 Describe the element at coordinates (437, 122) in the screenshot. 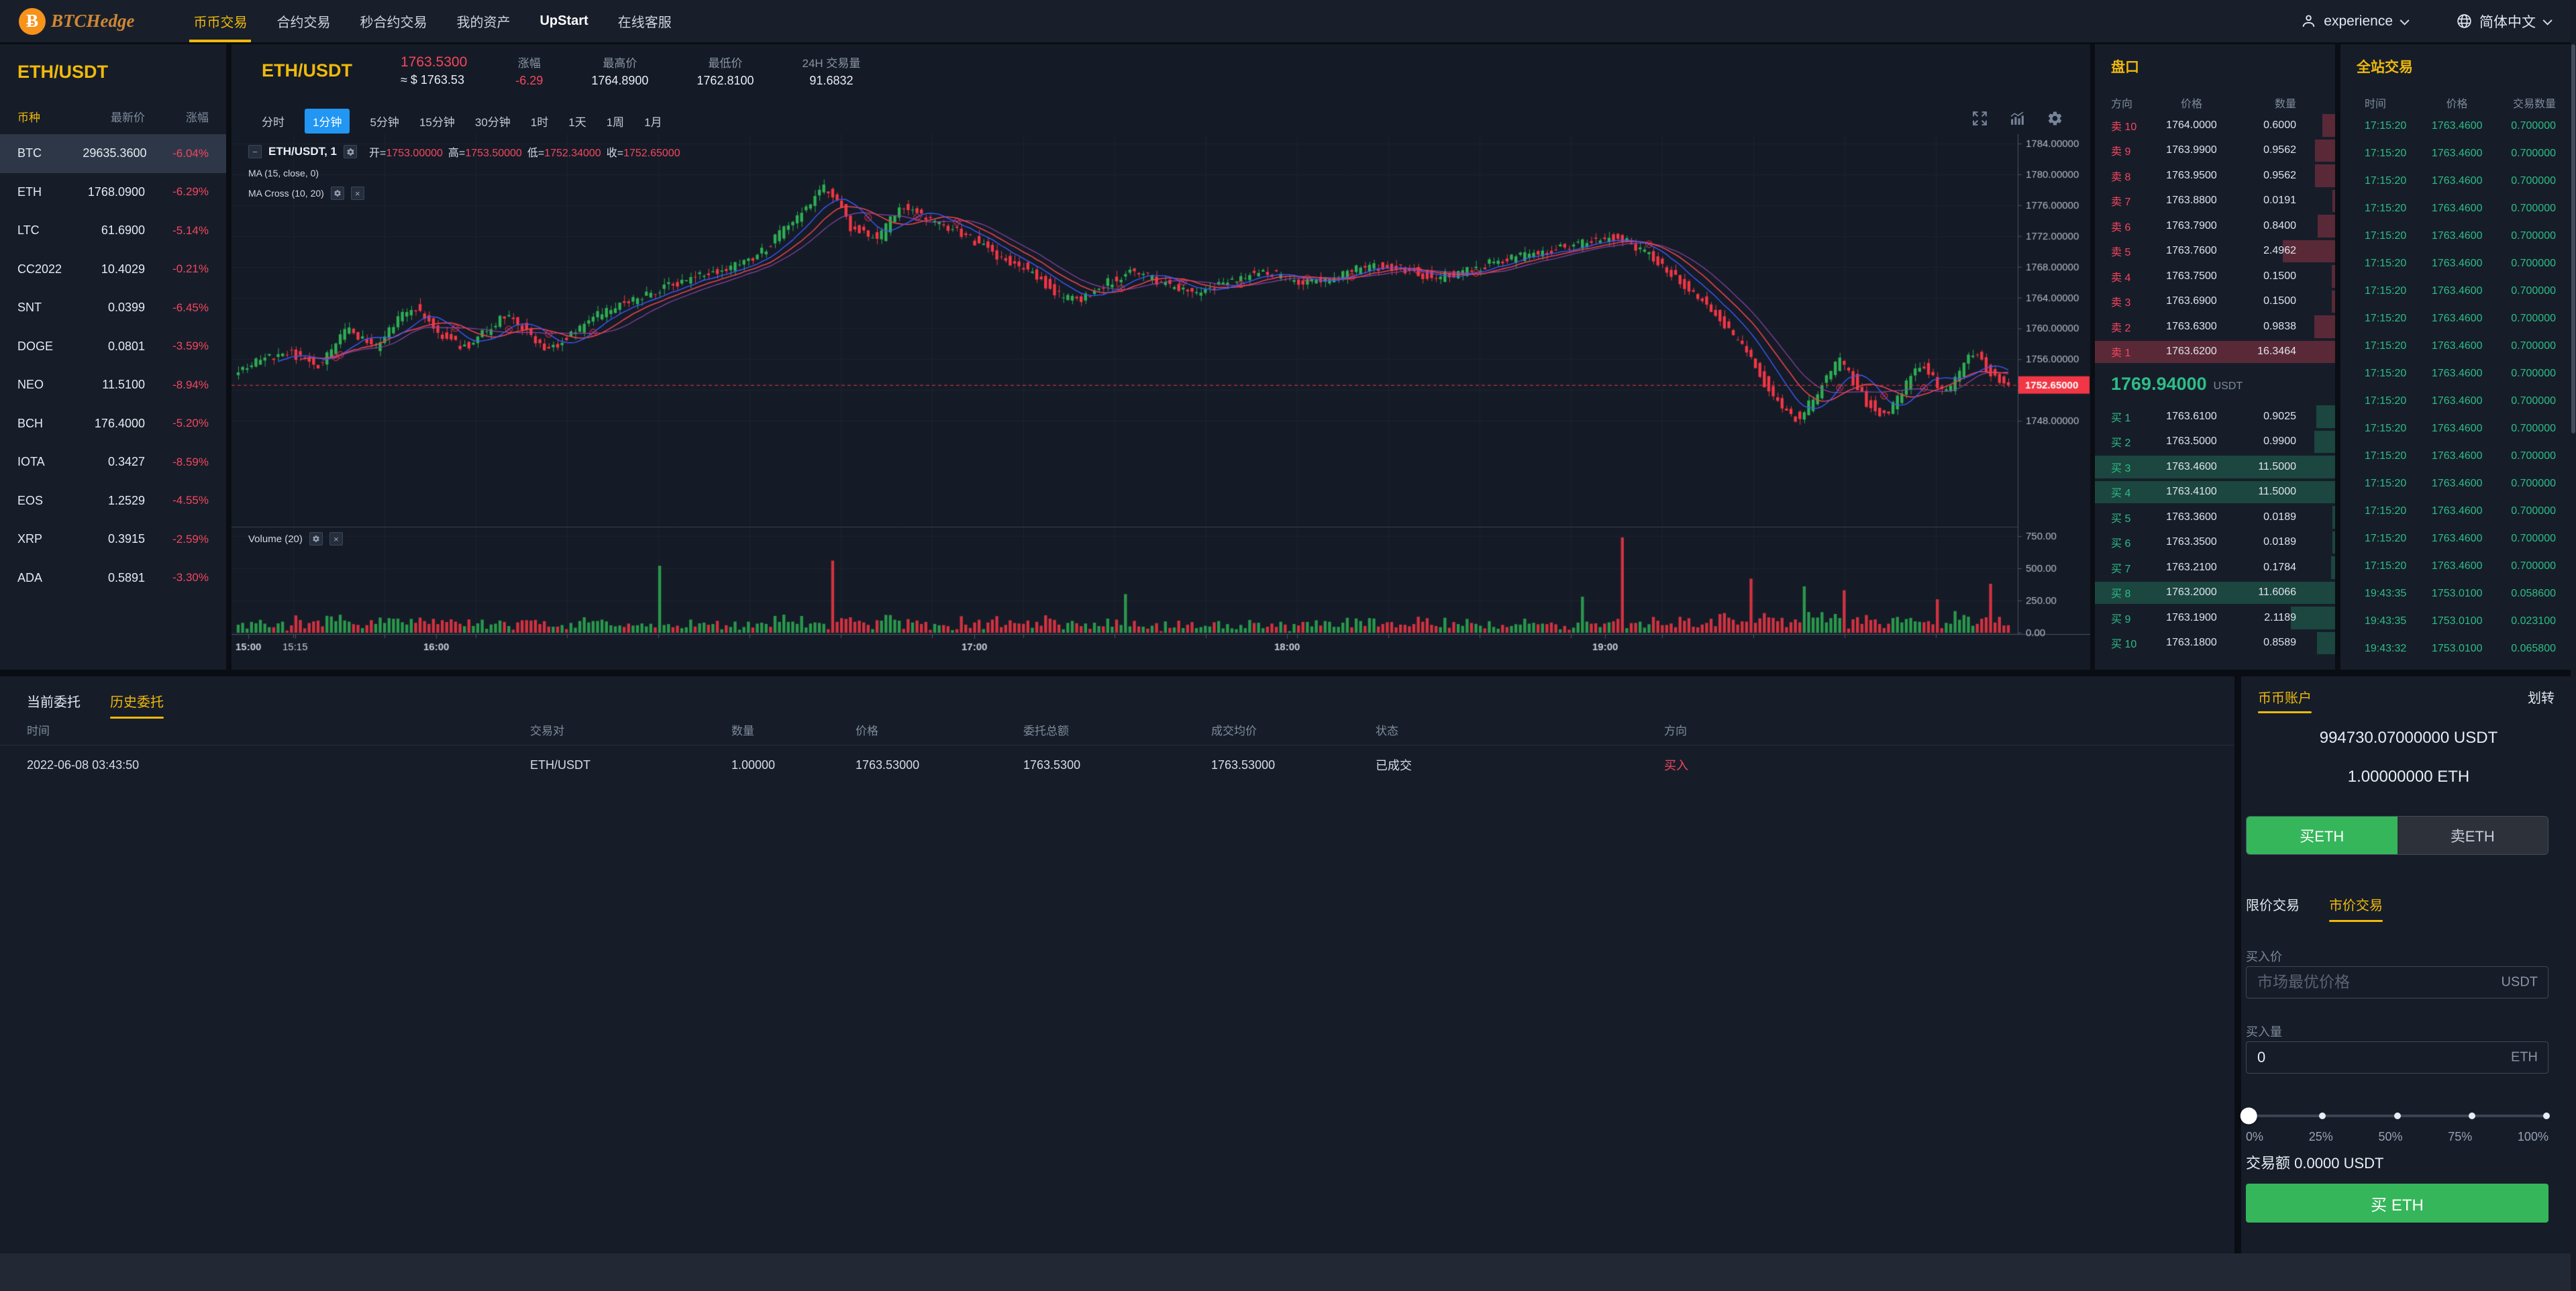

I see `timeframe-button: 15分钟` at that location.